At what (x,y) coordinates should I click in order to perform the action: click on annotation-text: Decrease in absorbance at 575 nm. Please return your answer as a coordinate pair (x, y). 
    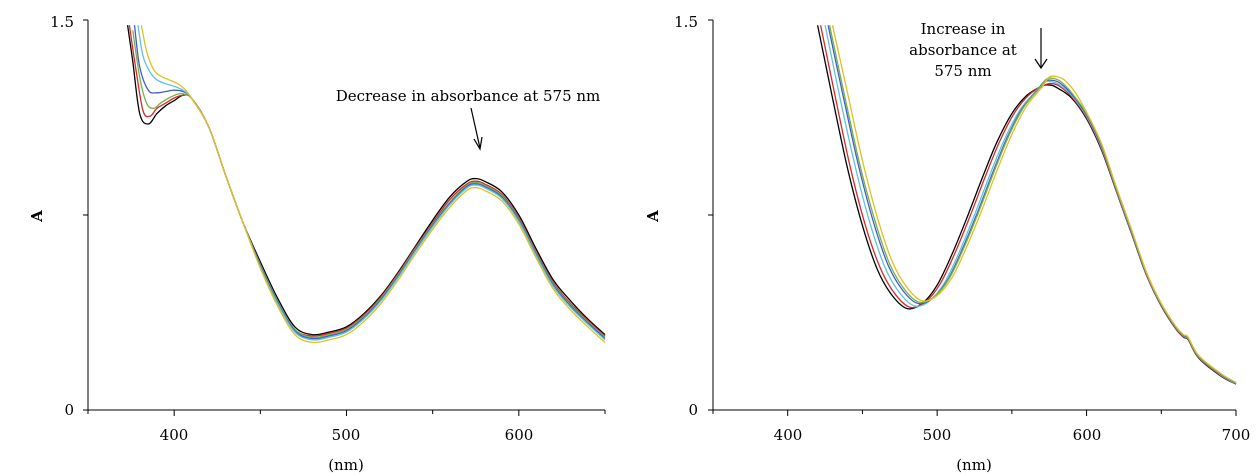
    Looking at the image, I should click on (468, 96).